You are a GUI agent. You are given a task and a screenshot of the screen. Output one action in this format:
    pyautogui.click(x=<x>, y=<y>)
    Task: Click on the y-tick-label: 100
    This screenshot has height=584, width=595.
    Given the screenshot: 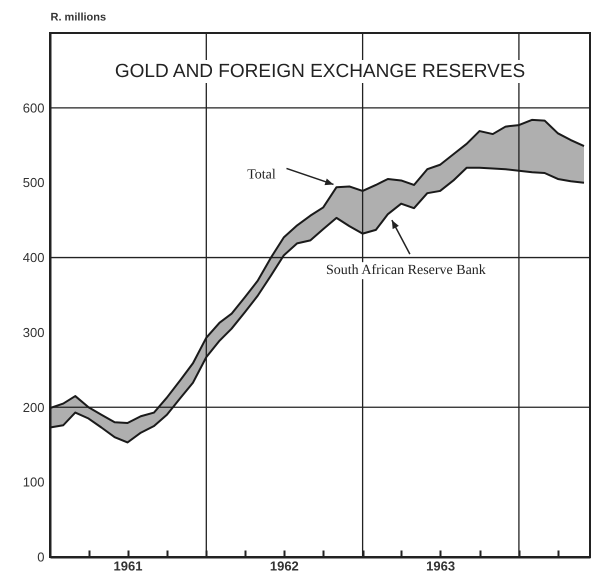 What is the action you would take?
    pyautogui.click(x=33, y=482)
    